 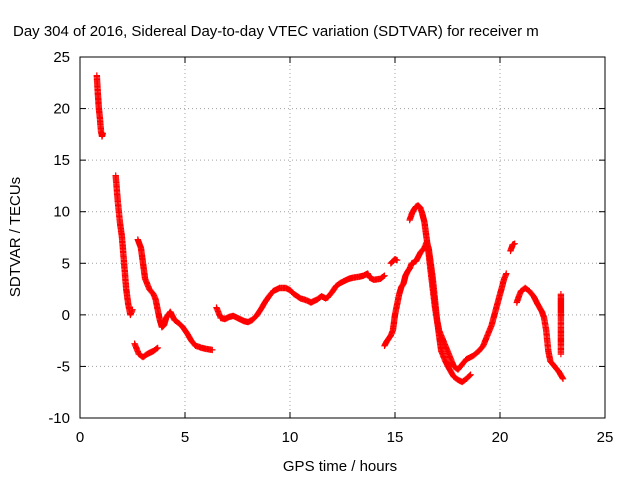 What do you see at coordinates (61, 57) in the screenshot?
I see `y-tick-label: 25` at bounding box center [61, 57].